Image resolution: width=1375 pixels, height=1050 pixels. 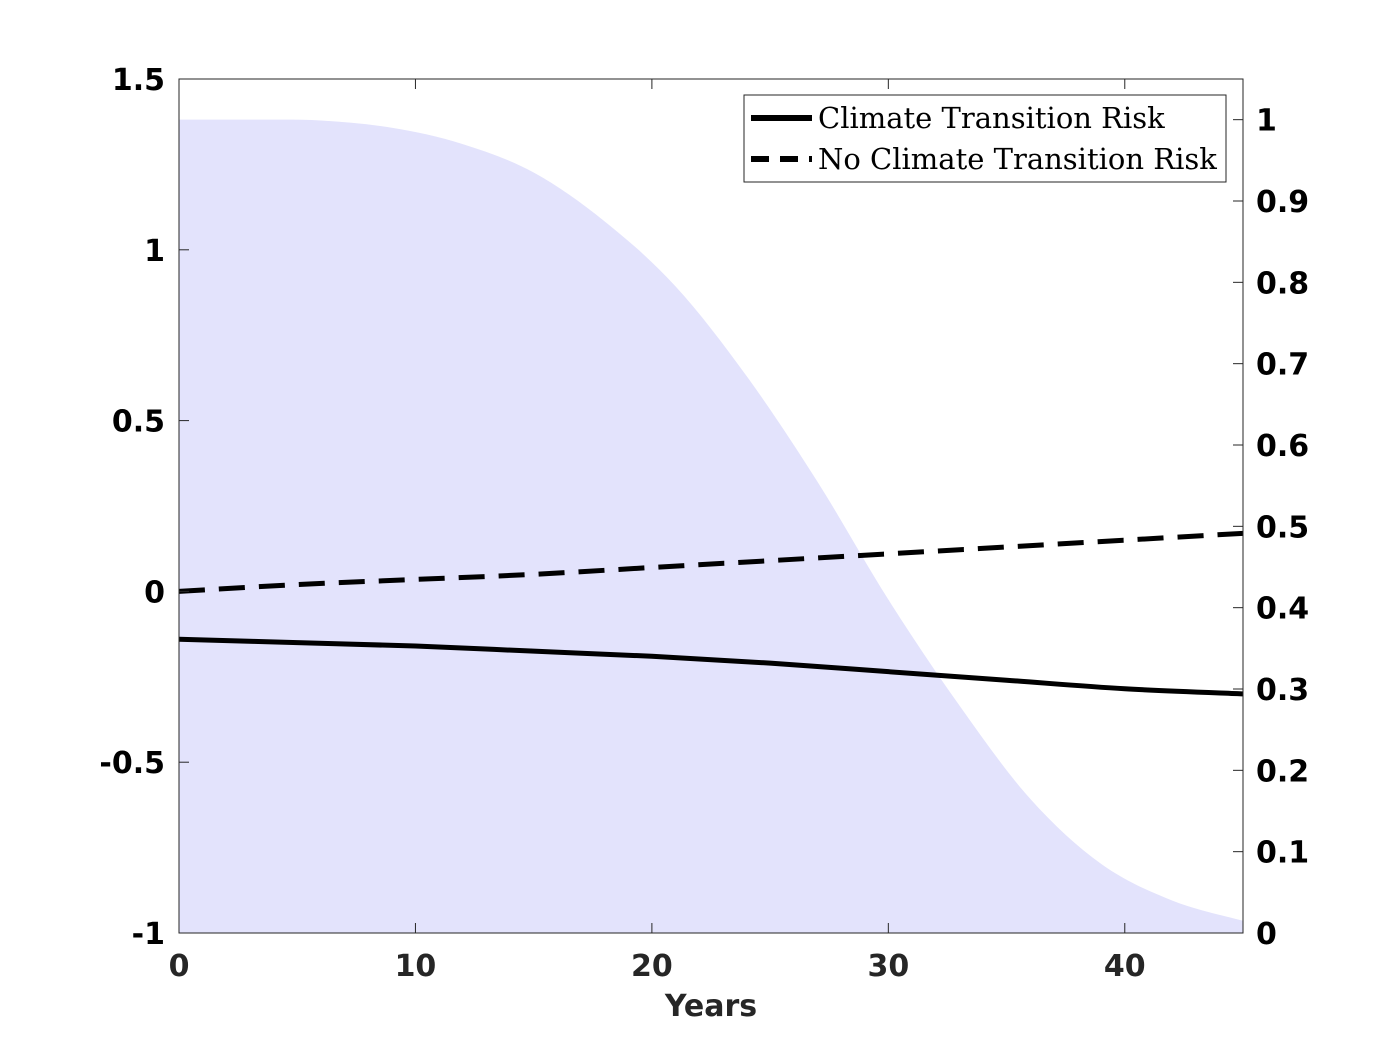 I want to click on y2-tick-label: 0.3, so click(x=1282, y=690).